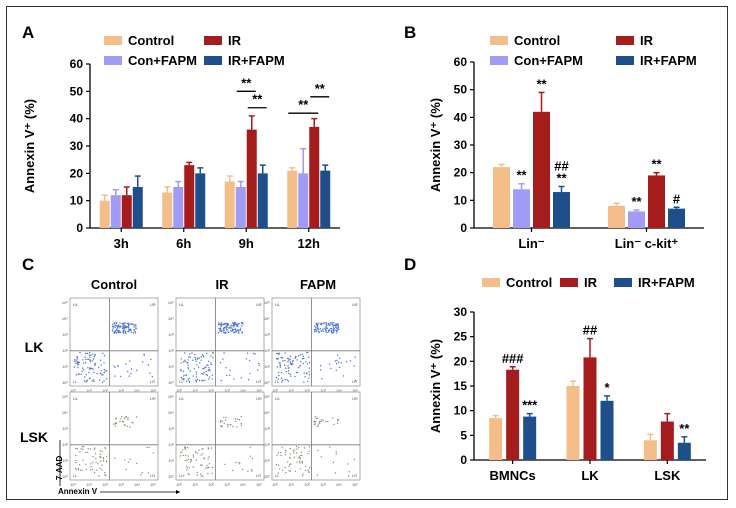  I want to click on y-tick-label: 20, so click(461, 173).